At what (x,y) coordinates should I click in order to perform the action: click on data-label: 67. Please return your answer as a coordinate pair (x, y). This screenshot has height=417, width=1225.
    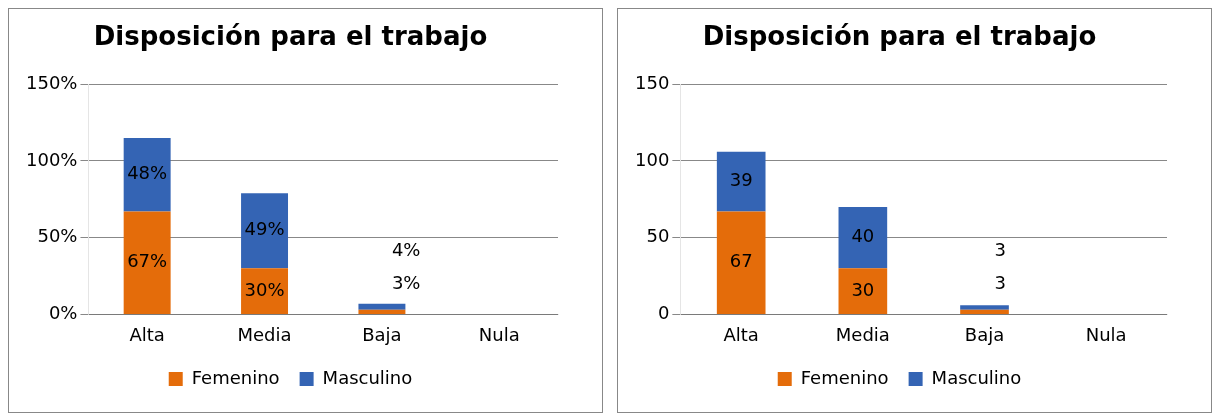
    Looking at the image, I should click on (741, 261).